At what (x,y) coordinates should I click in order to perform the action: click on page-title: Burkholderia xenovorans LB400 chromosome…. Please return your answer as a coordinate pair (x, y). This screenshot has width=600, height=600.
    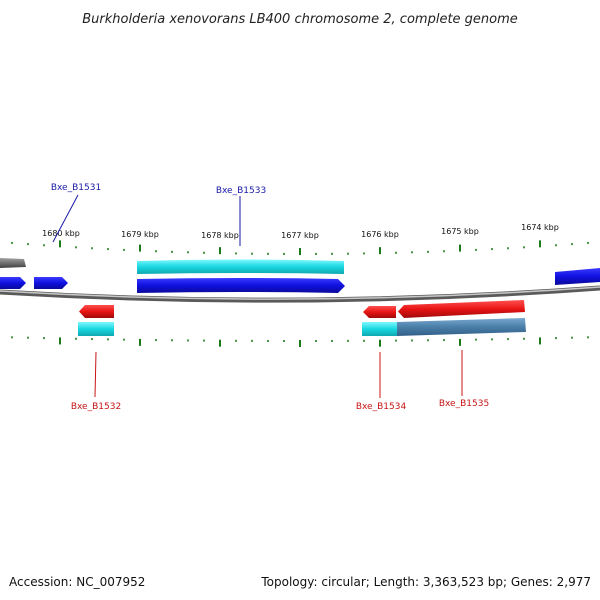
    Looking at the image, I should click on (300, 19).